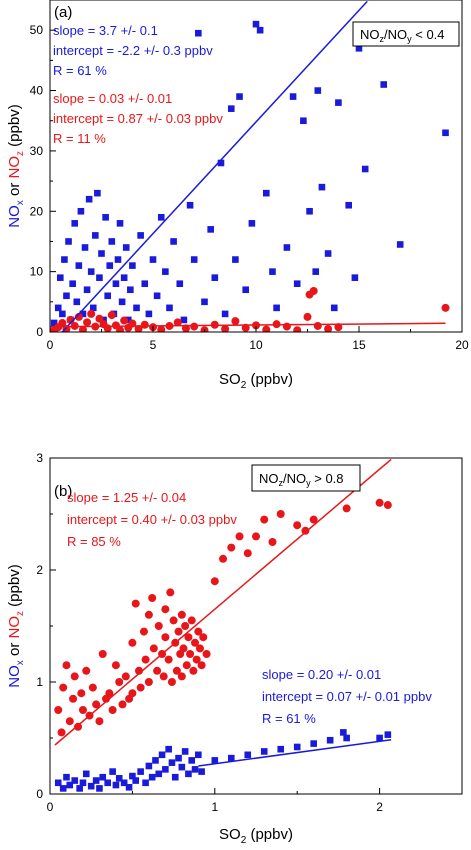 This screenshot has width=471, height=850. What do you see at coordinates (321, 674) in the screenshot?
I see `panel-b-nox-slope: slope = 0.20 +/- 0.01` at bounding box center [321, 674].